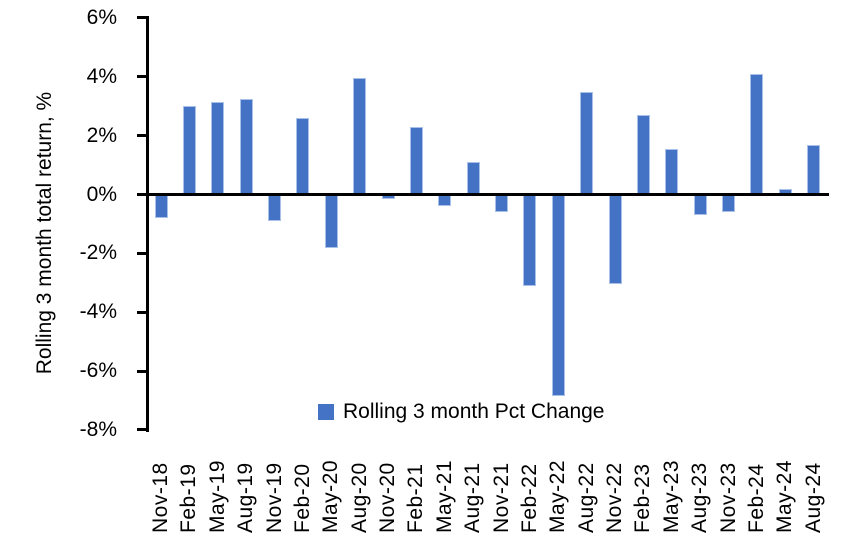 This screenshot has height=539, width=852. What do you see at coordinates (98, 312) in the screenshot?
I see `y-tick-label: -4%` at bounding box center [98, 312].